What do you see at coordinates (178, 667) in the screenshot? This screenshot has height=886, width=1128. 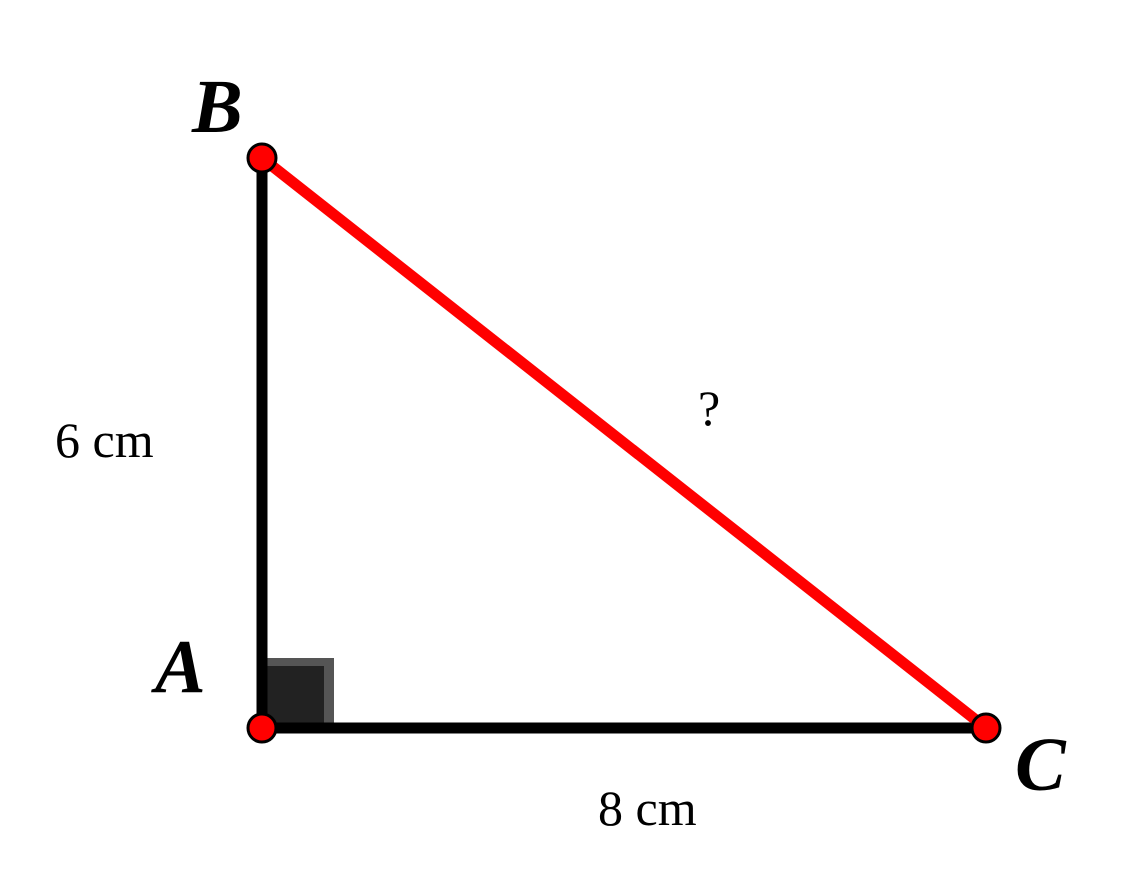 I see `vertex-label: A` at bounding box center [178, 667].